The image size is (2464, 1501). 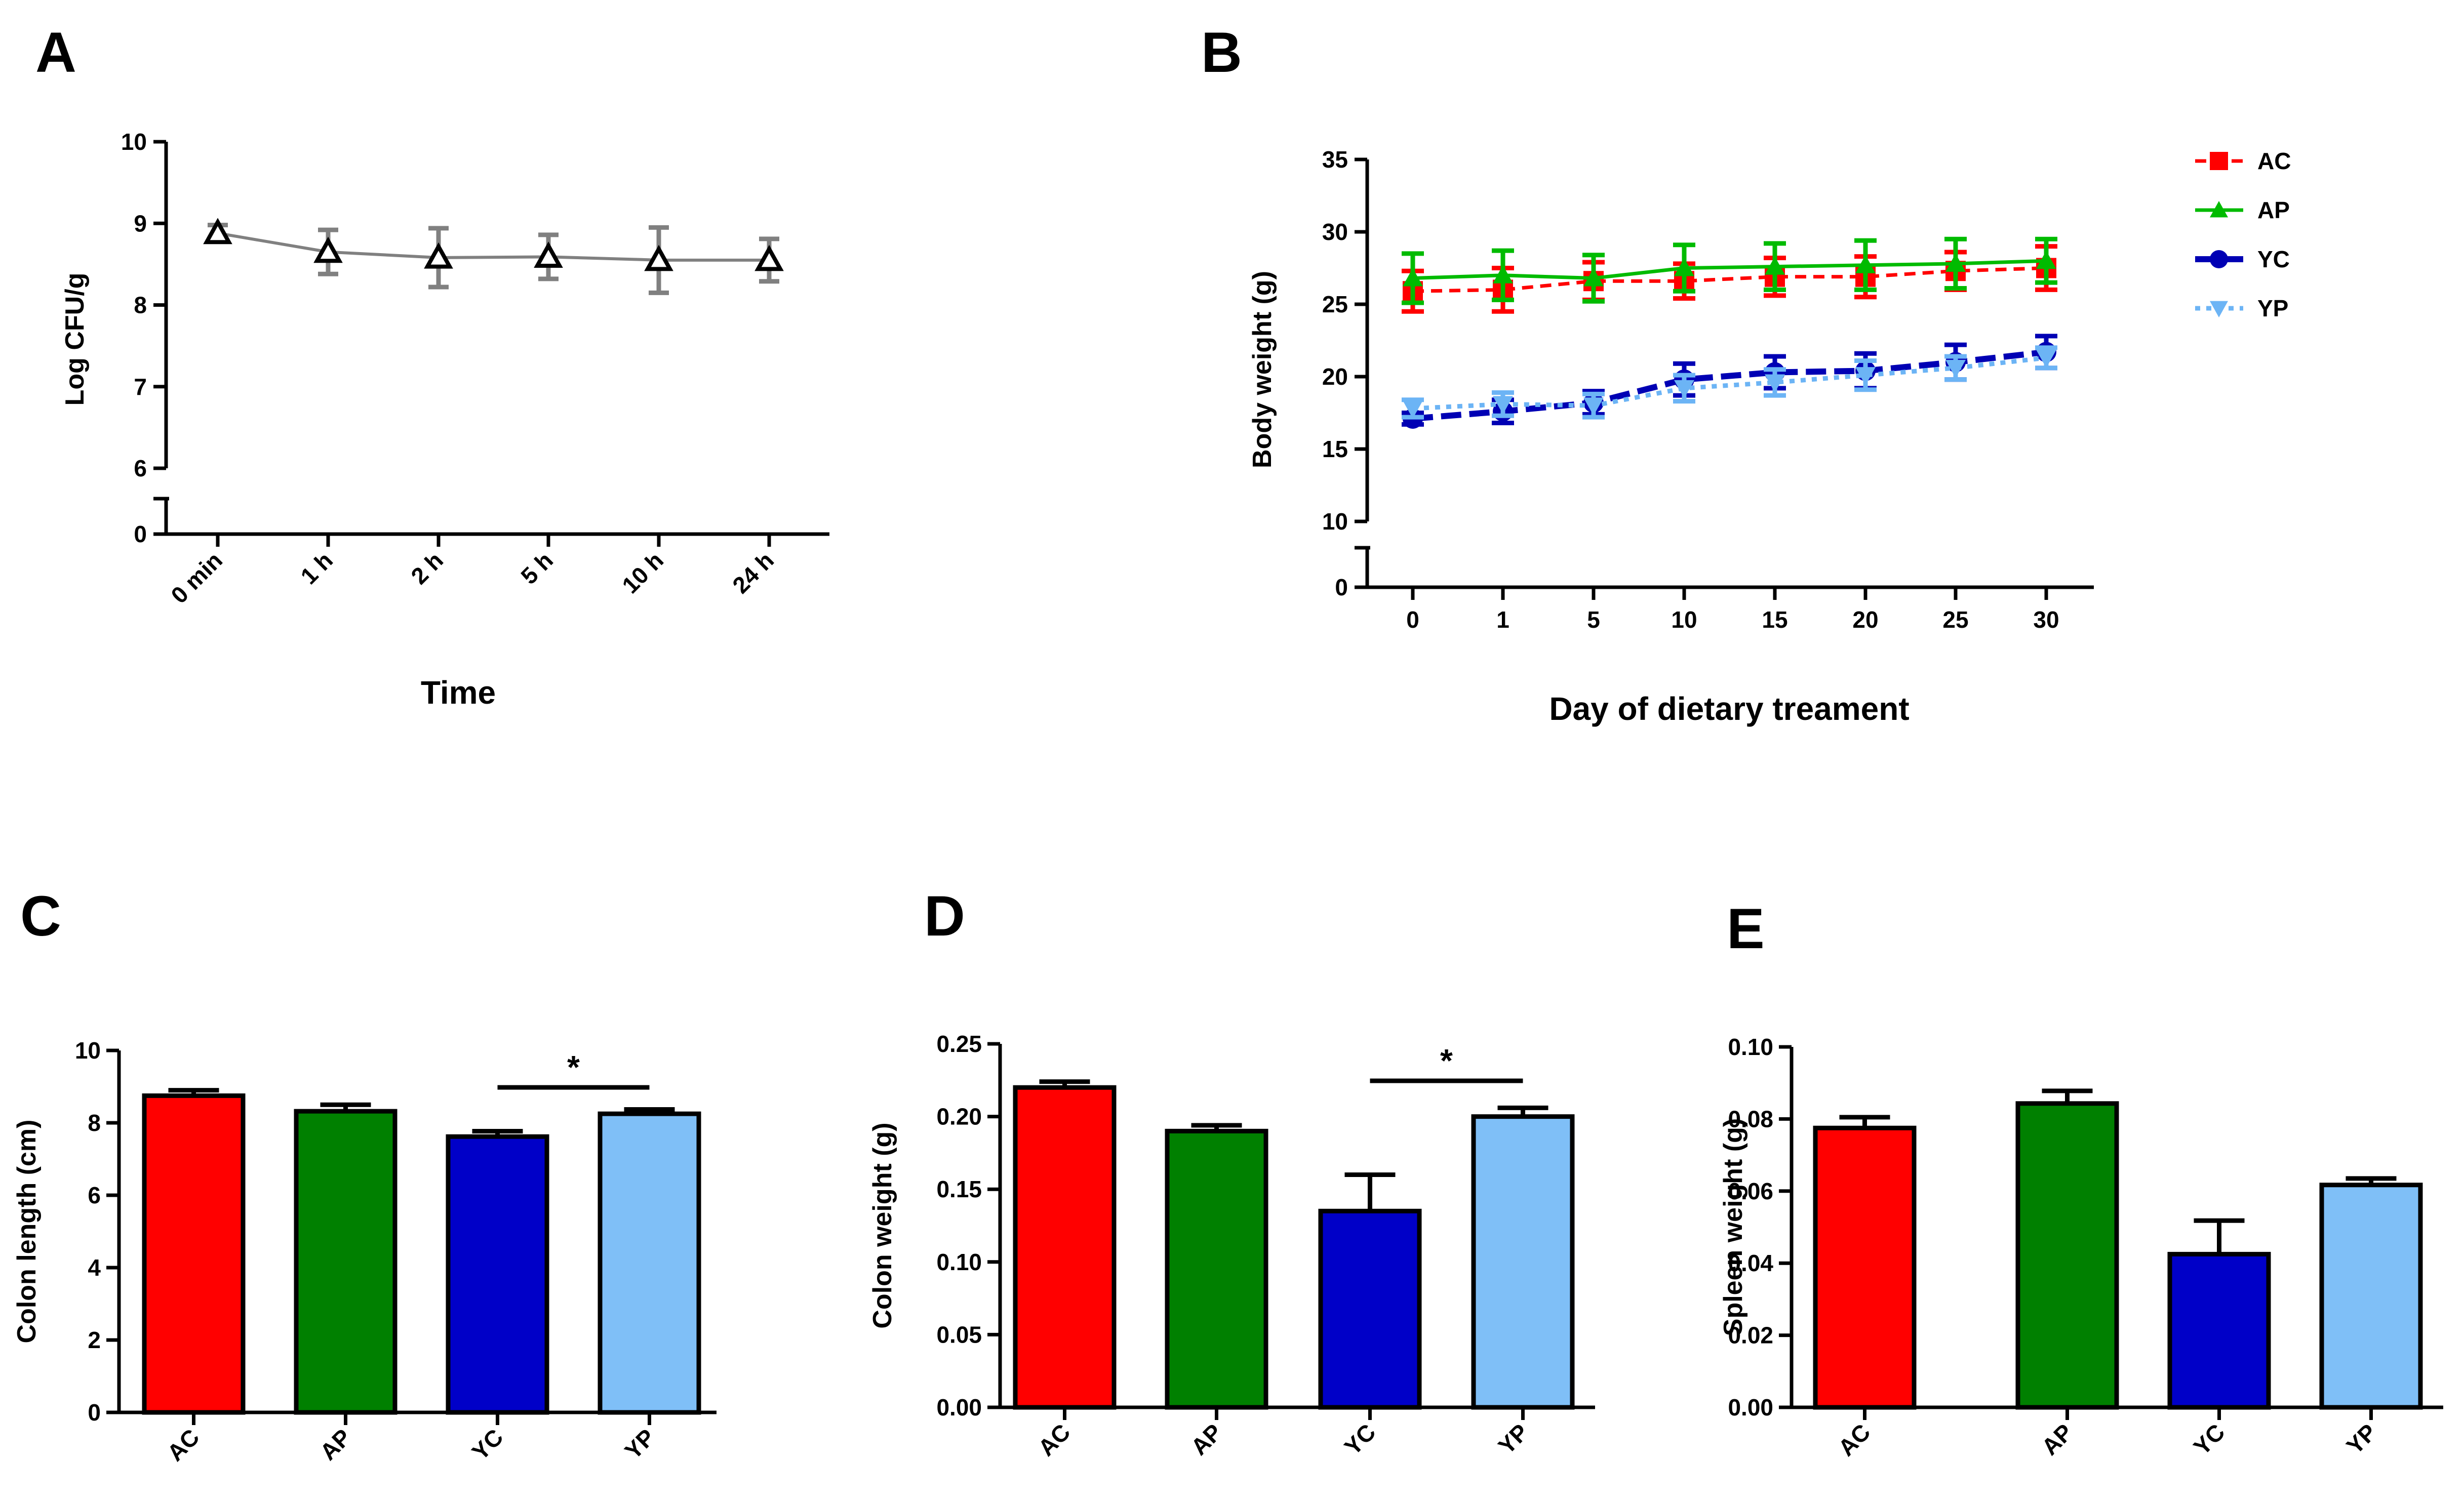 What do you see at coordinates (1217, 1269) in the screenshot?
I see `bar-ap` at bounding box center [1217, 1269].